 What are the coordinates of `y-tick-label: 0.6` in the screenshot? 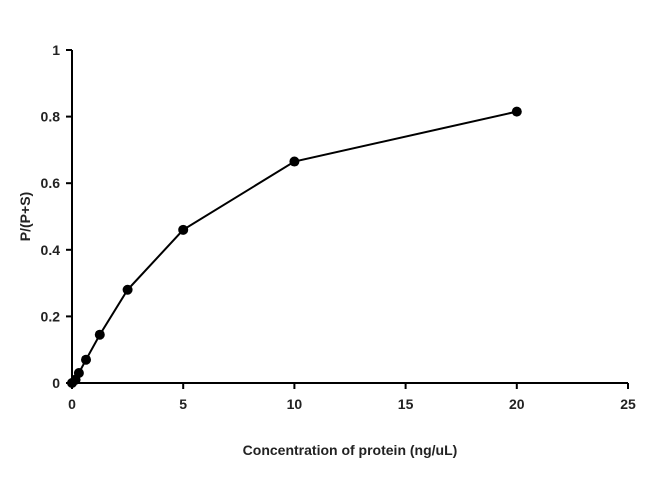 It's located at (51, 183).